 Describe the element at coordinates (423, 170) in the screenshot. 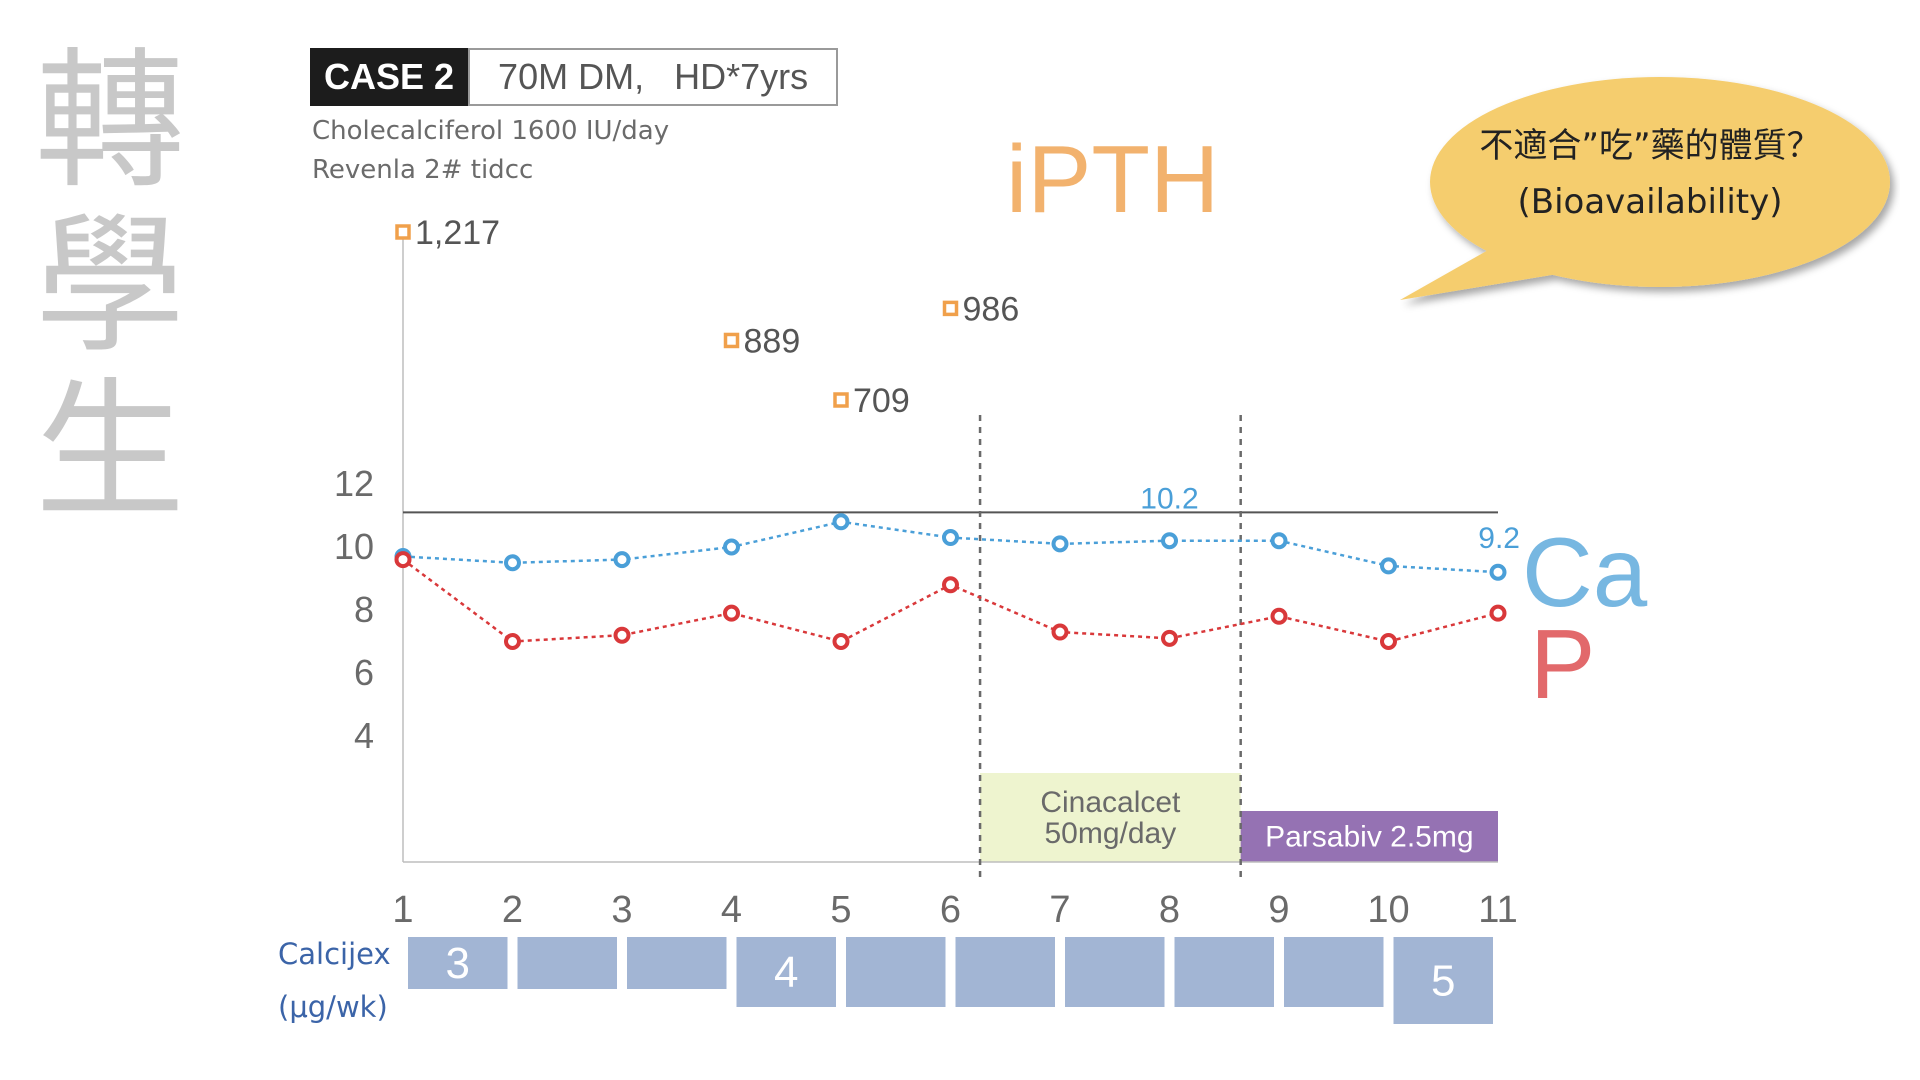

I see `prescription-revenla: Revenla 2# tidcc` at that location.